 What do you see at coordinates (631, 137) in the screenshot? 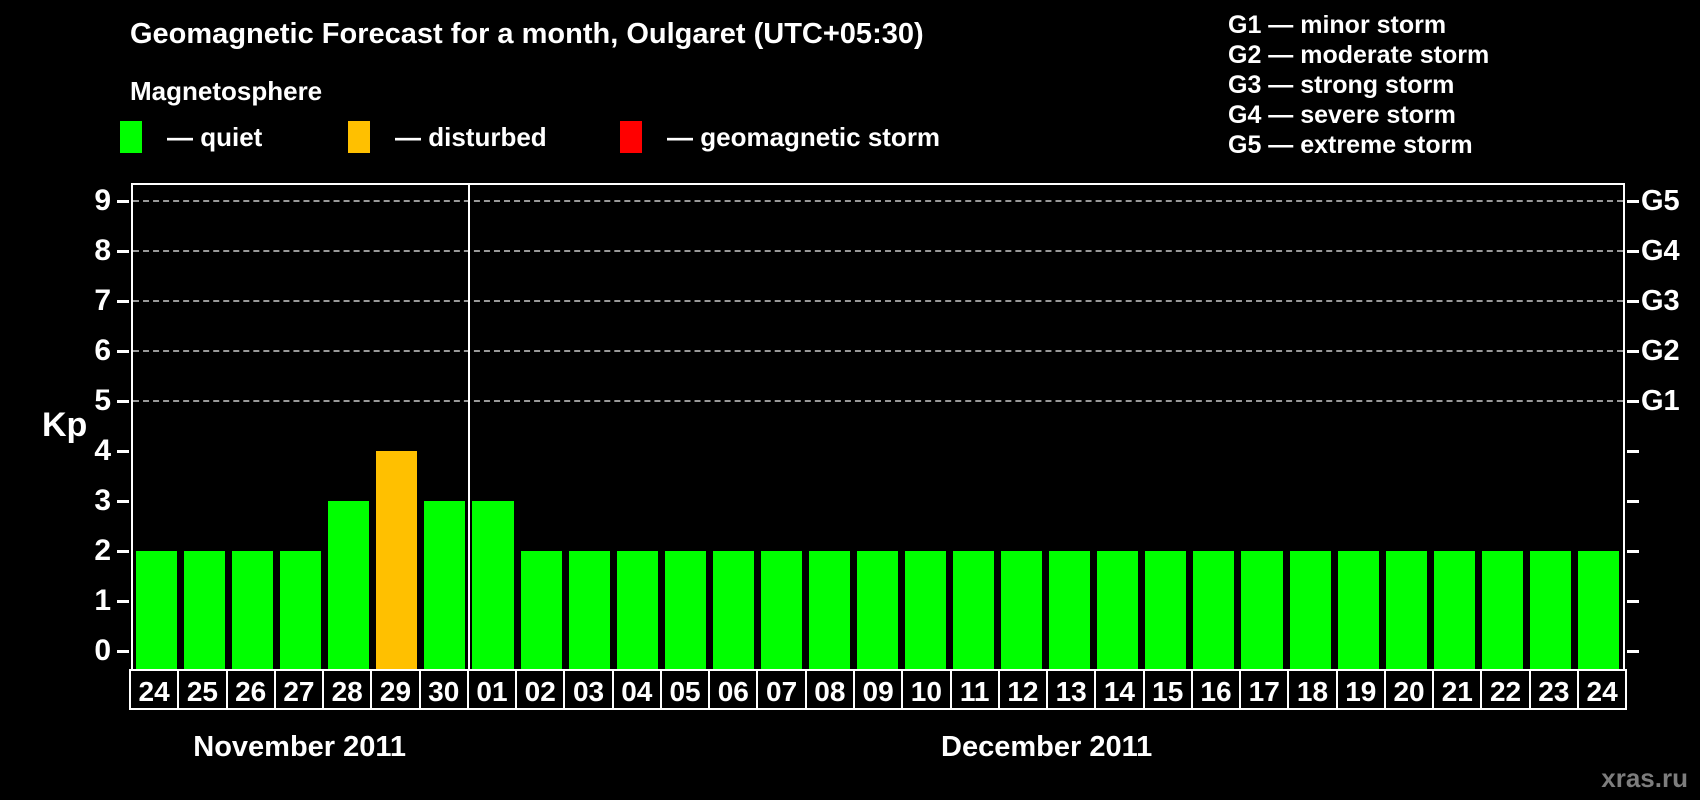
I see `legend-swatch-storm` at bounding box center [631, 137].